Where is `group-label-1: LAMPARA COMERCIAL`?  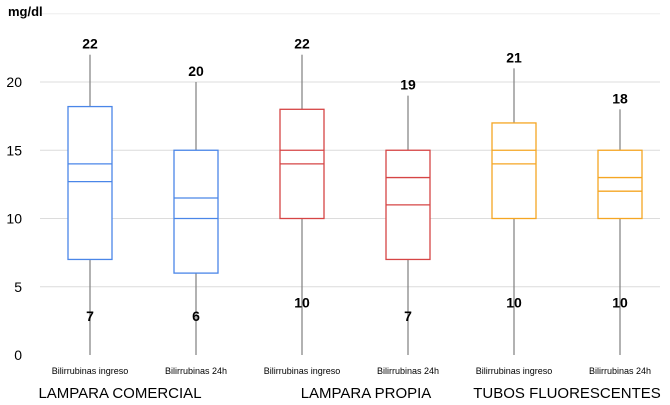 group-label-1: LAMPARA COMERCIAL is located at coordinates (119, 393).